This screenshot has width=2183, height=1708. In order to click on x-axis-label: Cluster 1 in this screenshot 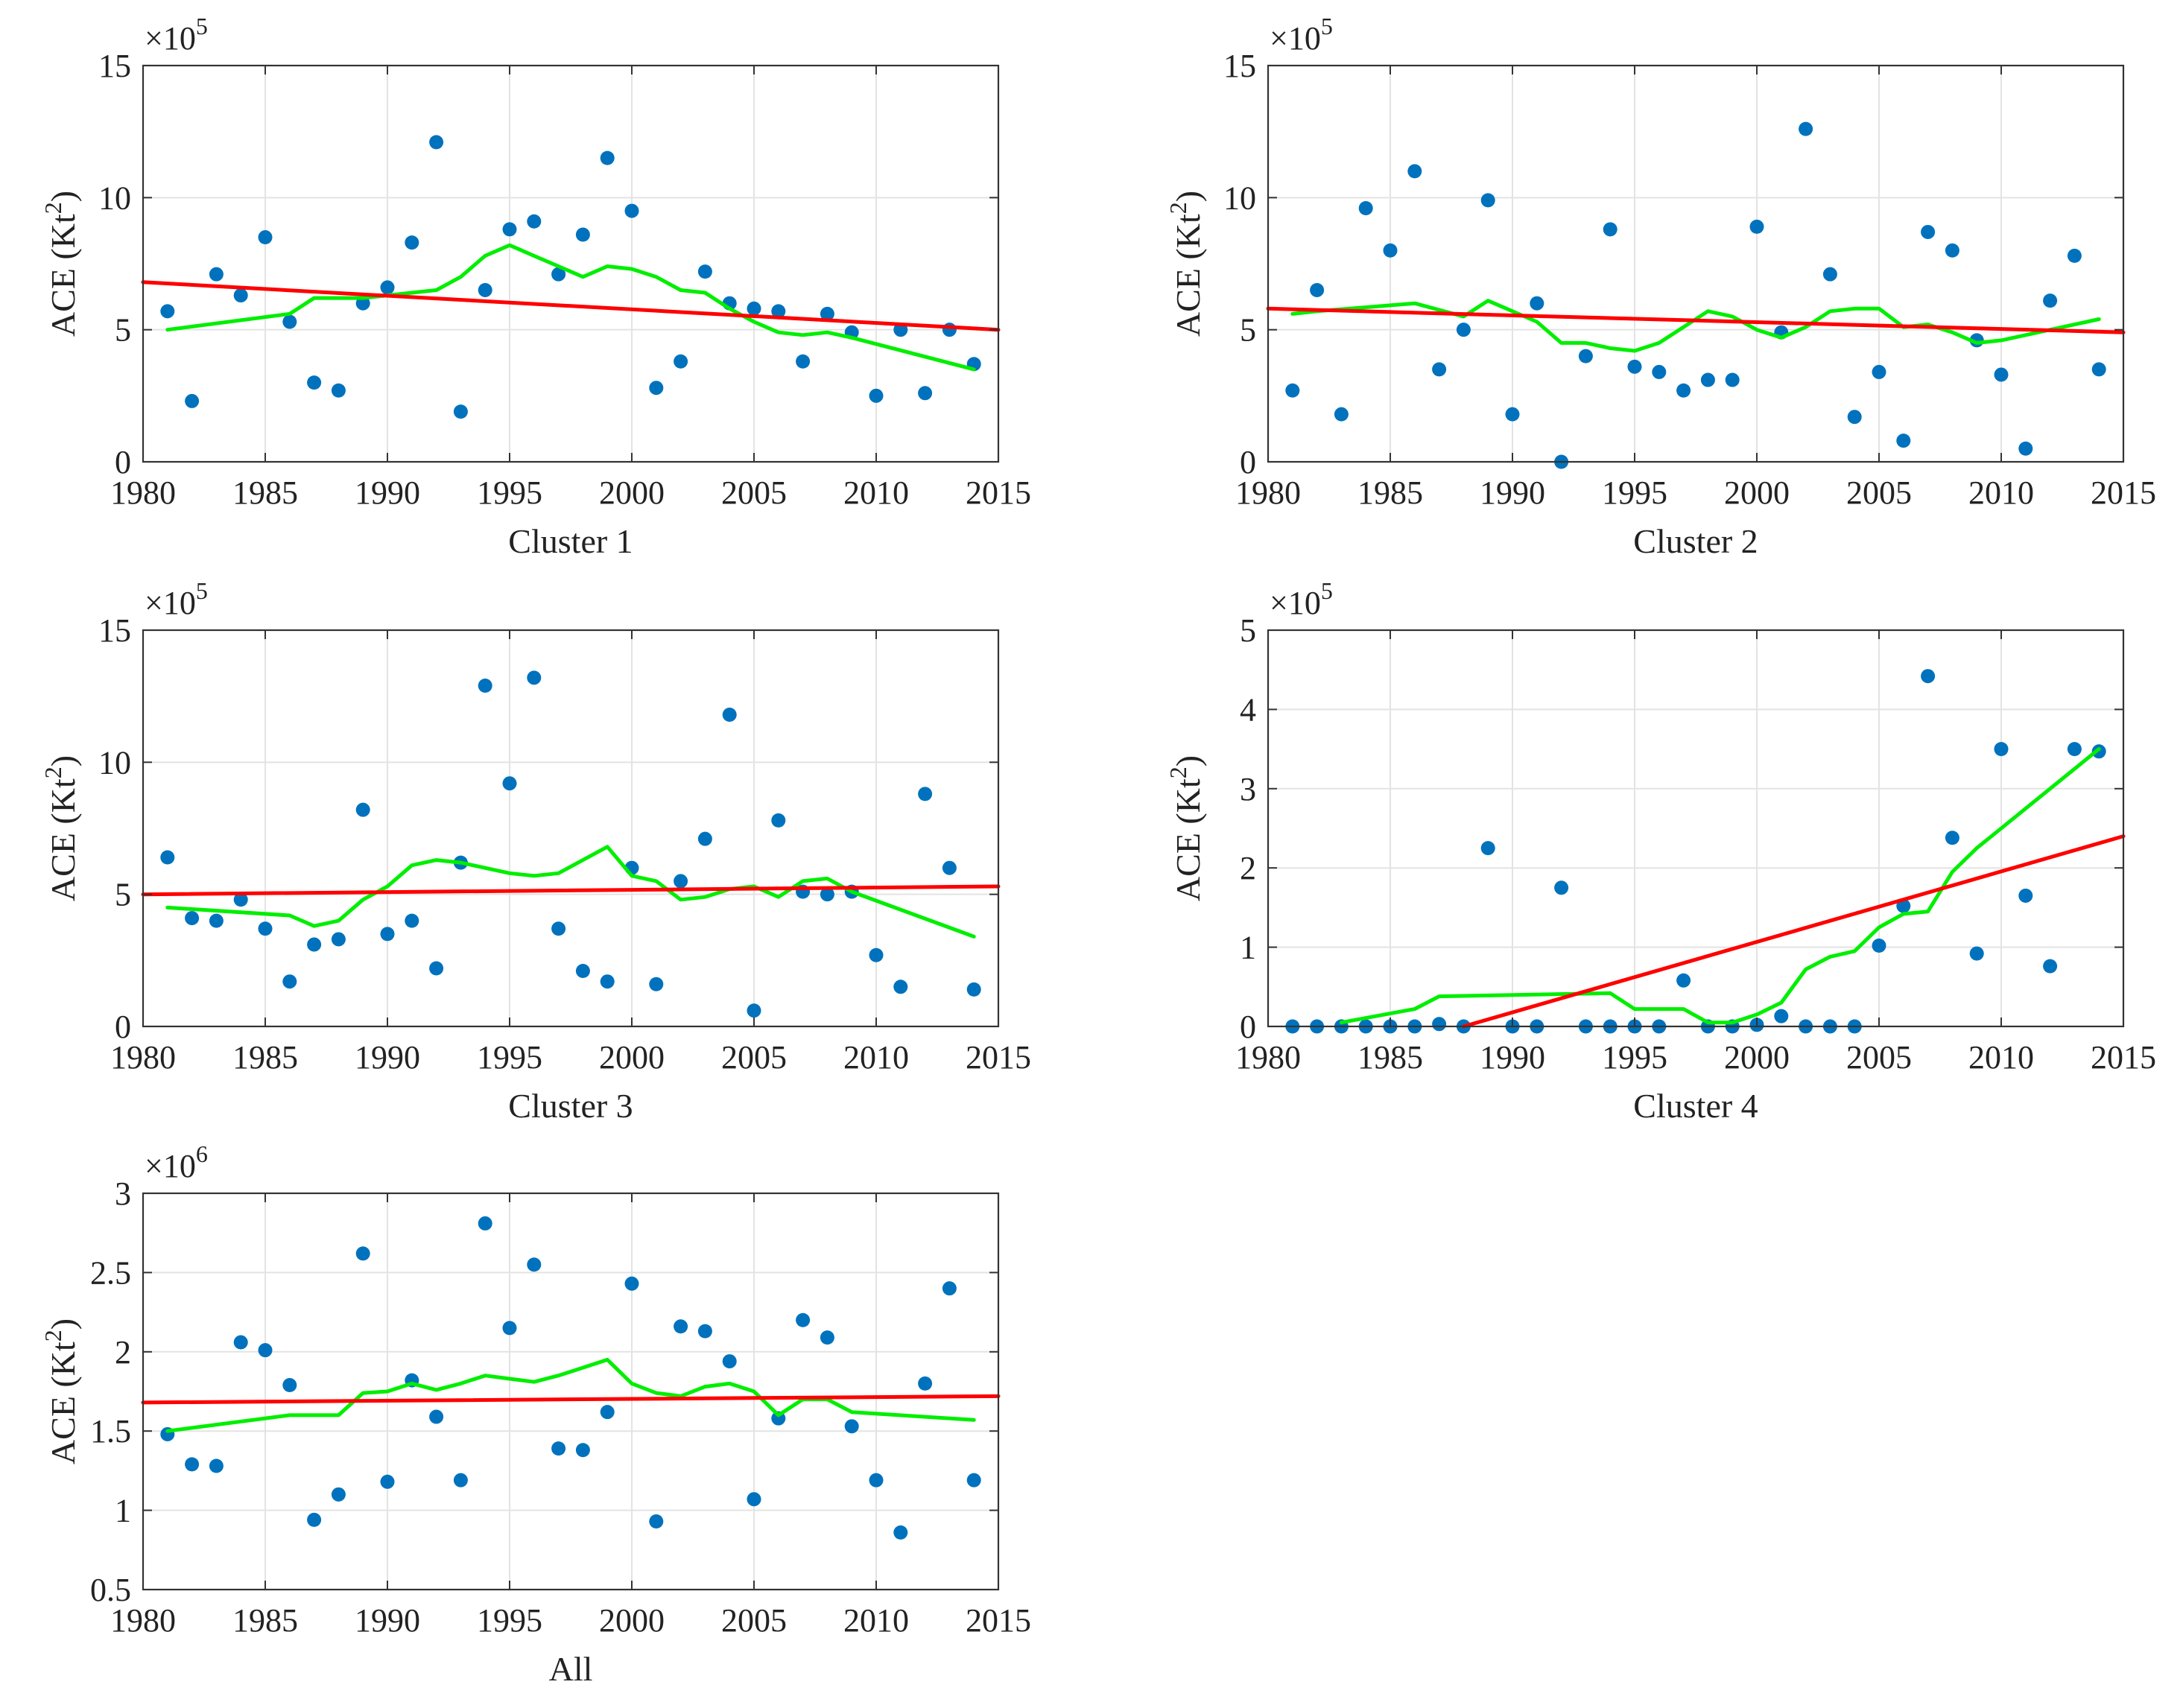, I will do `click(570, 541)`.